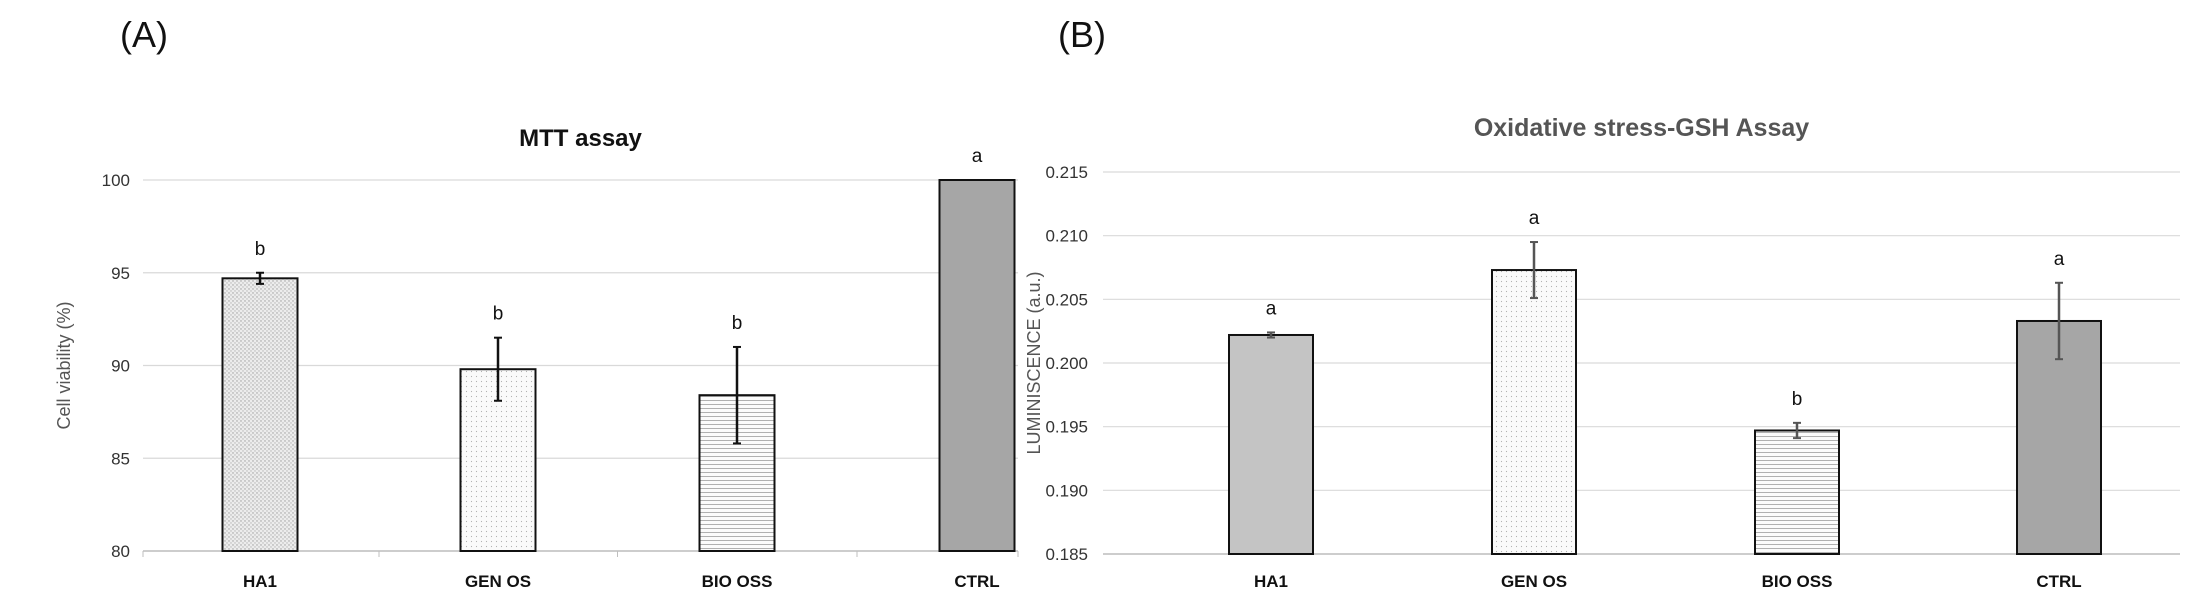 The width and height of the screenshot is (2189, 595). What do you see at coordinates (1066, 554) in the screenshot?
I see `y-tick-label: 0.185` at bounding box center [1066, 554].